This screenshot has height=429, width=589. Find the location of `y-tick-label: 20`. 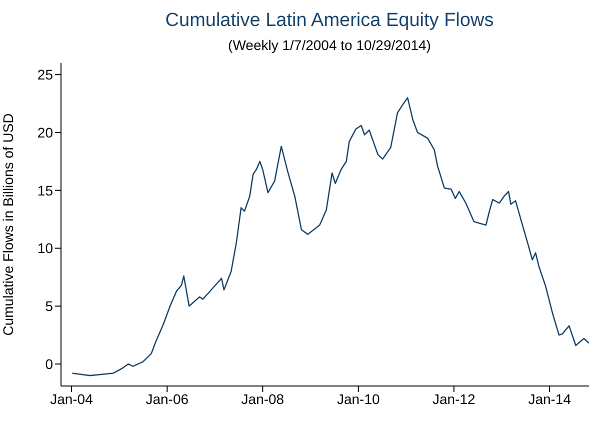

y-tick-label: 20 is located at coordinates (45, 132).